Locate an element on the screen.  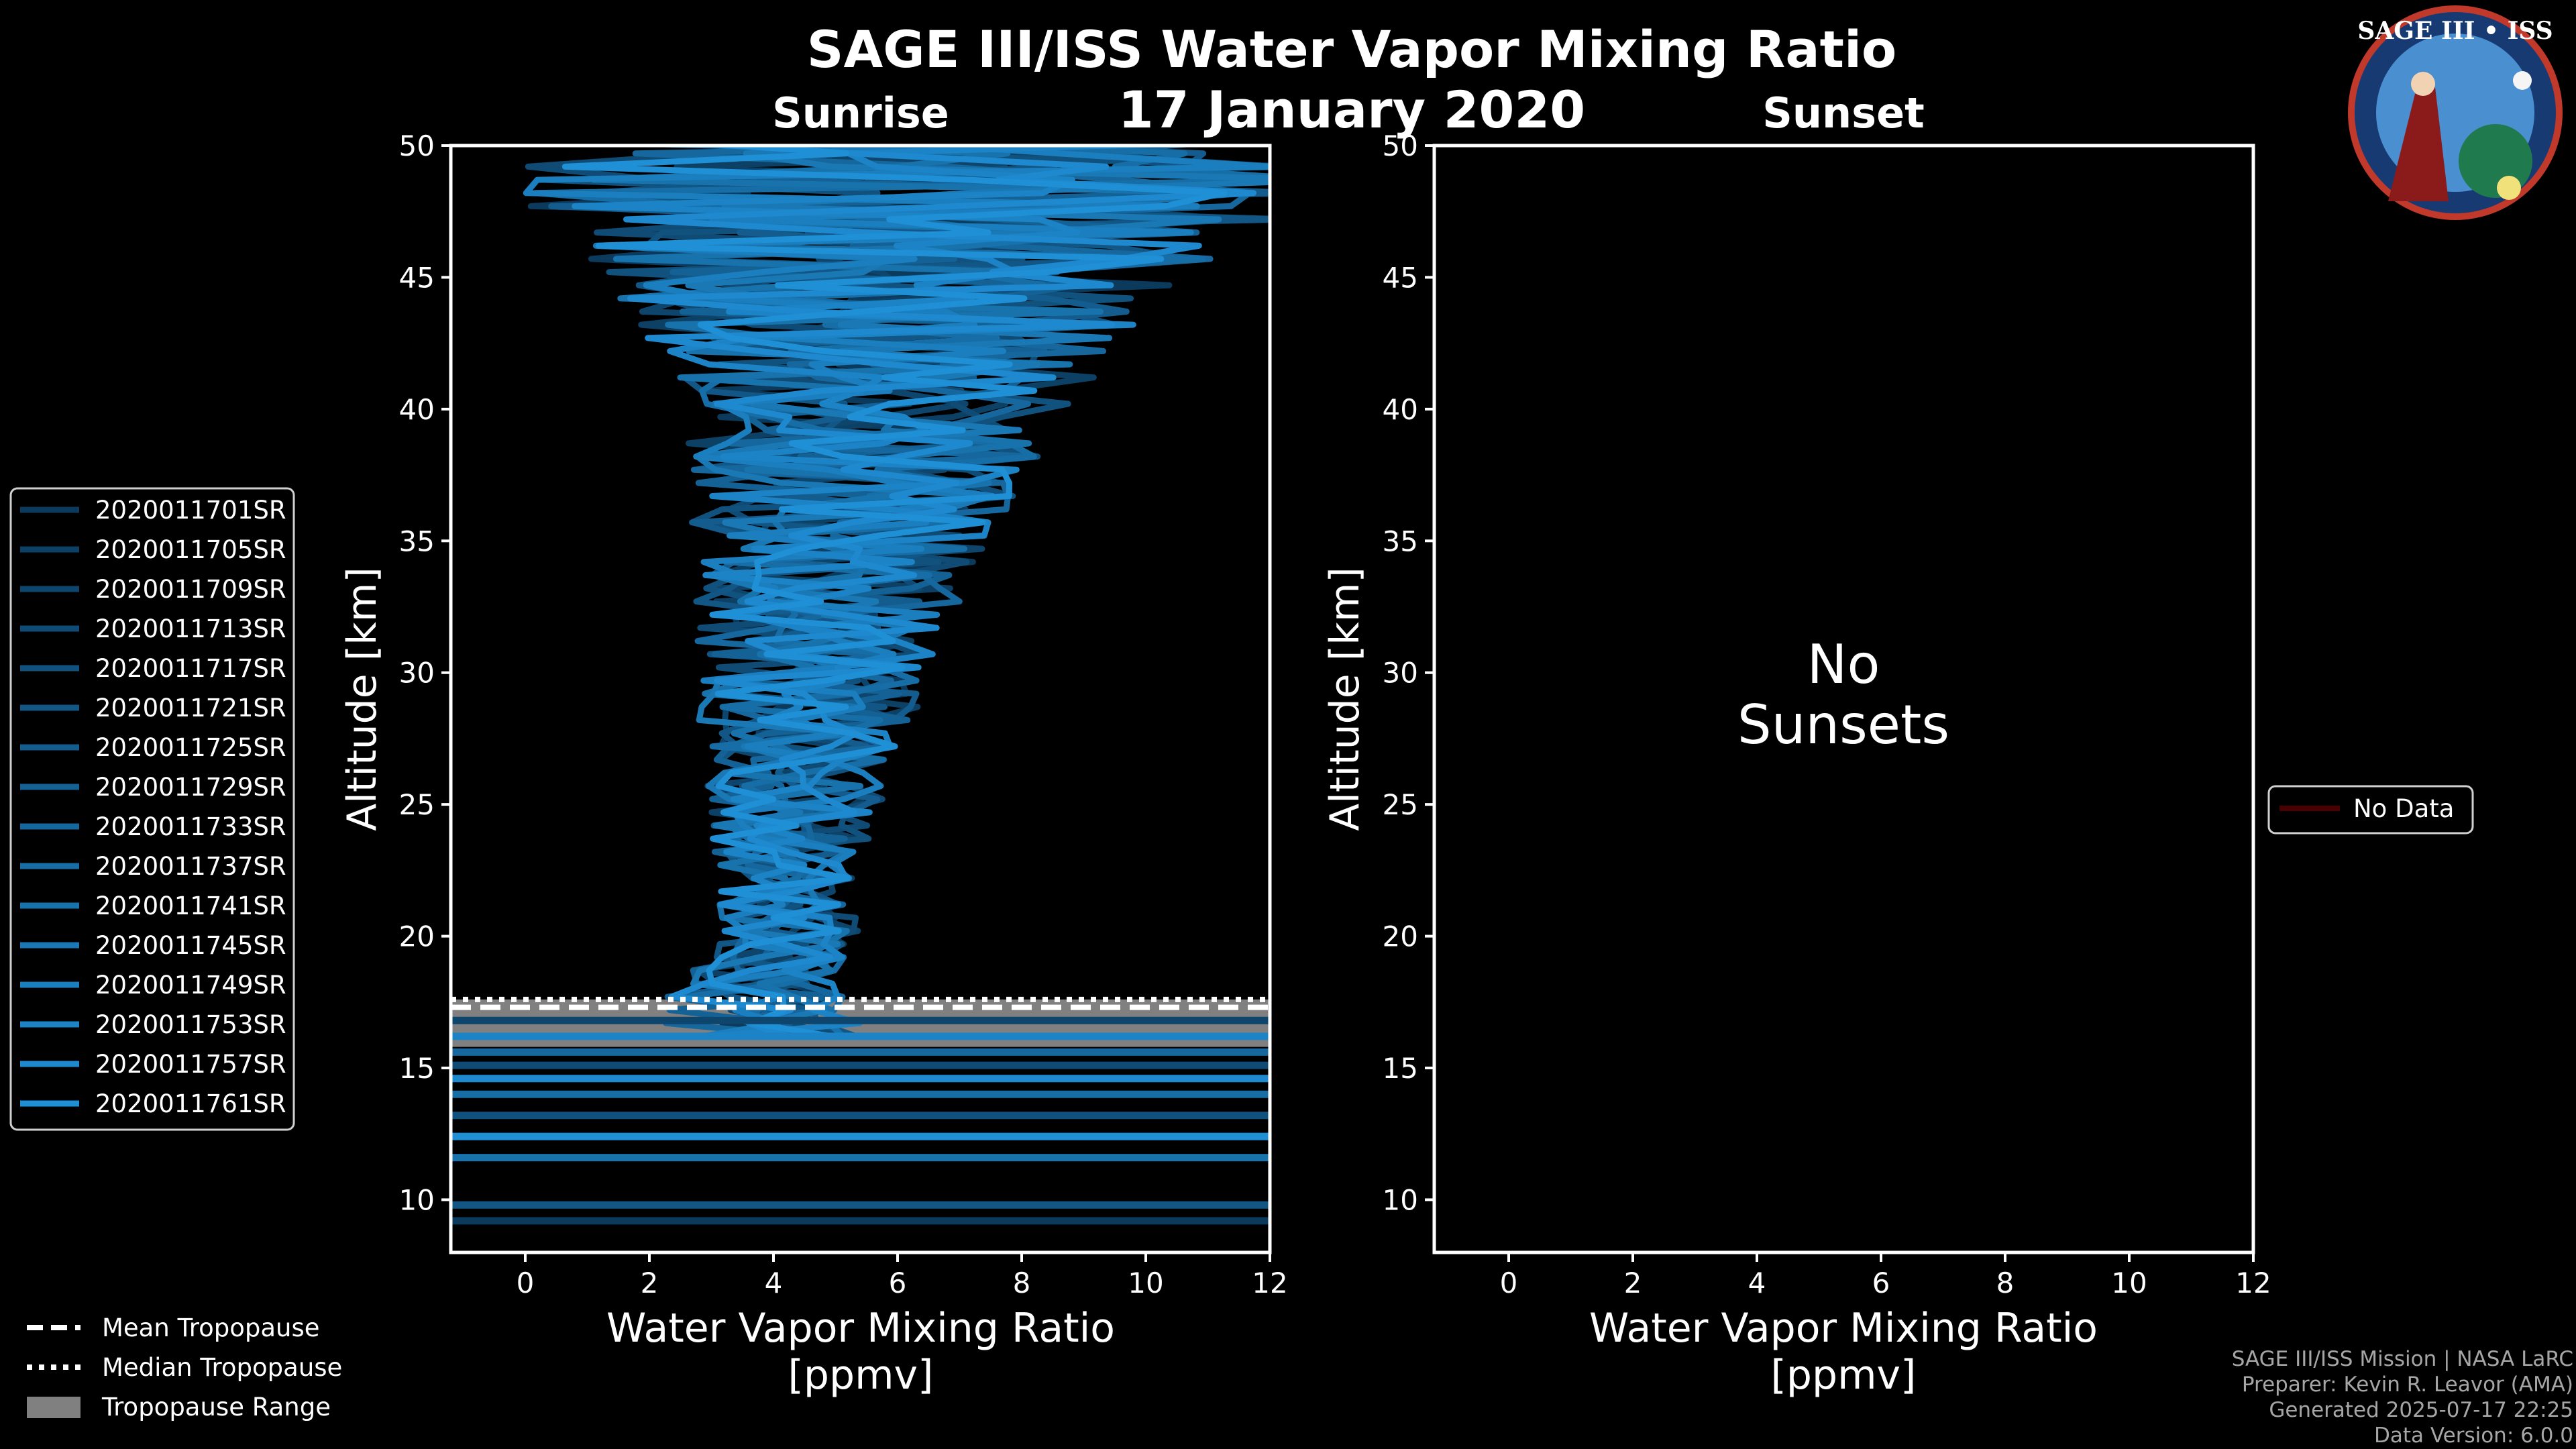
legend-label-2020011733SR: 2020011733SR is located at coordinates (190, 826).